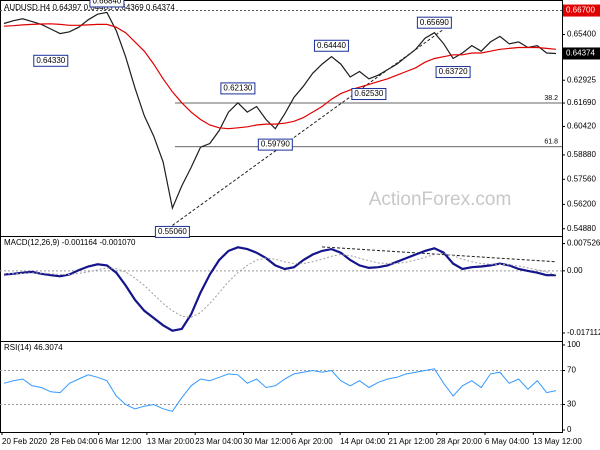 This screenshot has width=600, height=450. Describe the element at coordinates (268, 441) in the screenshot. I see `x-tick-label: 30 Mar 12:00` at that location.